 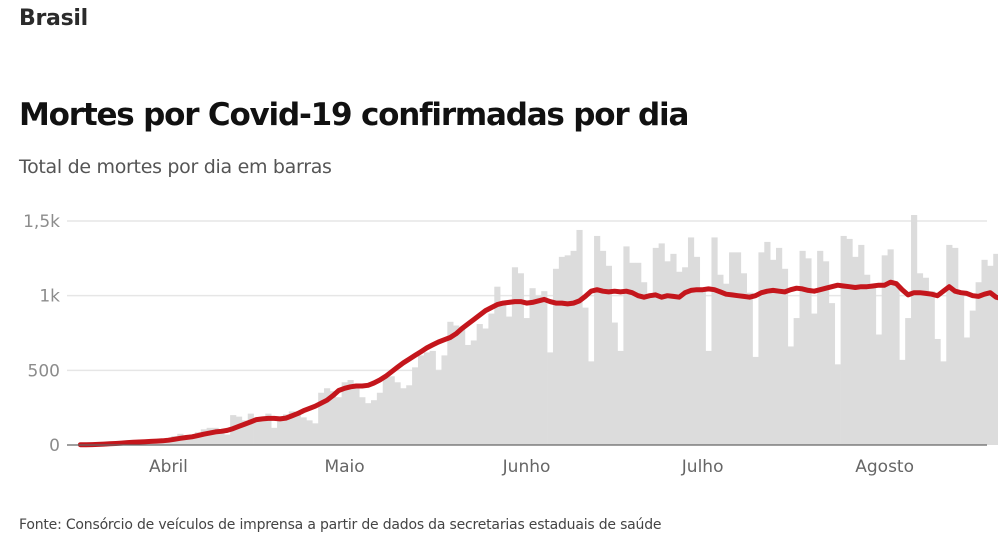 What do you see at coordinates (41, 334) in the screenshot?
I see `y-axis: 0 500 1k 1,5k` at bounding box center [41, 334].